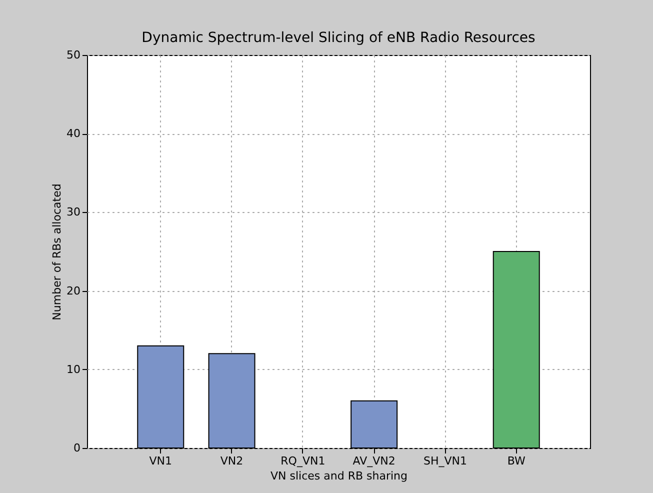 This screenshot has height=493, width=653. I want to click on x-axis-title: VN slices and RB sharing, so click(339, 476).